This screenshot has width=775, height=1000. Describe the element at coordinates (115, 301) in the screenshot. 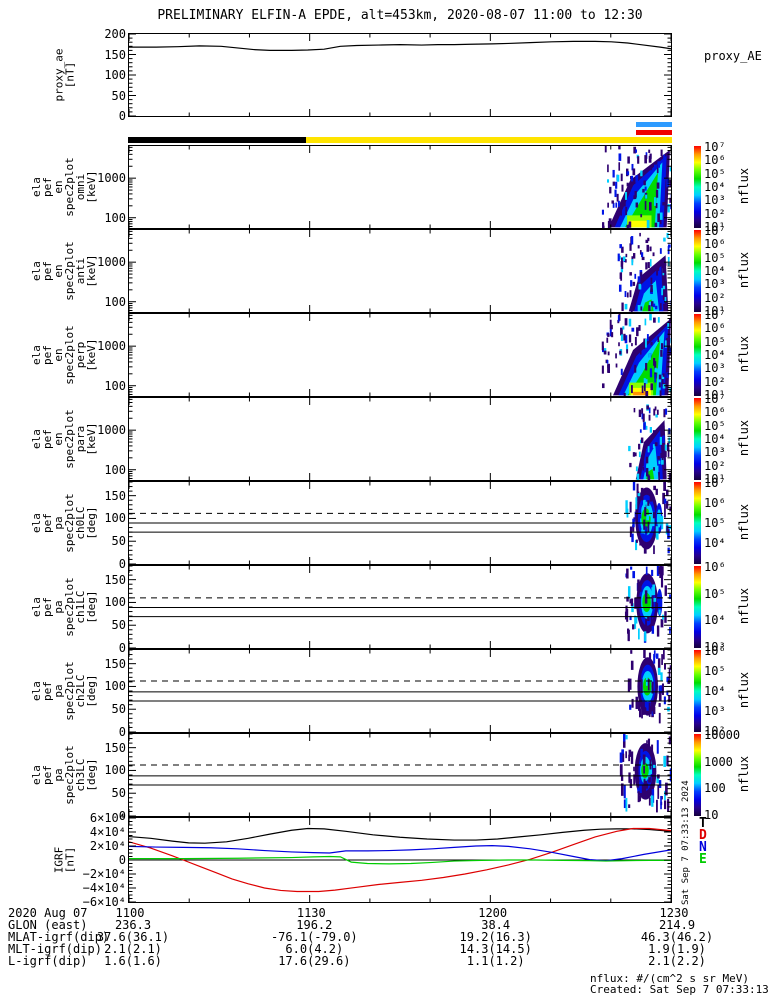

I see `ytick-en-anti-100: 100` at that location.